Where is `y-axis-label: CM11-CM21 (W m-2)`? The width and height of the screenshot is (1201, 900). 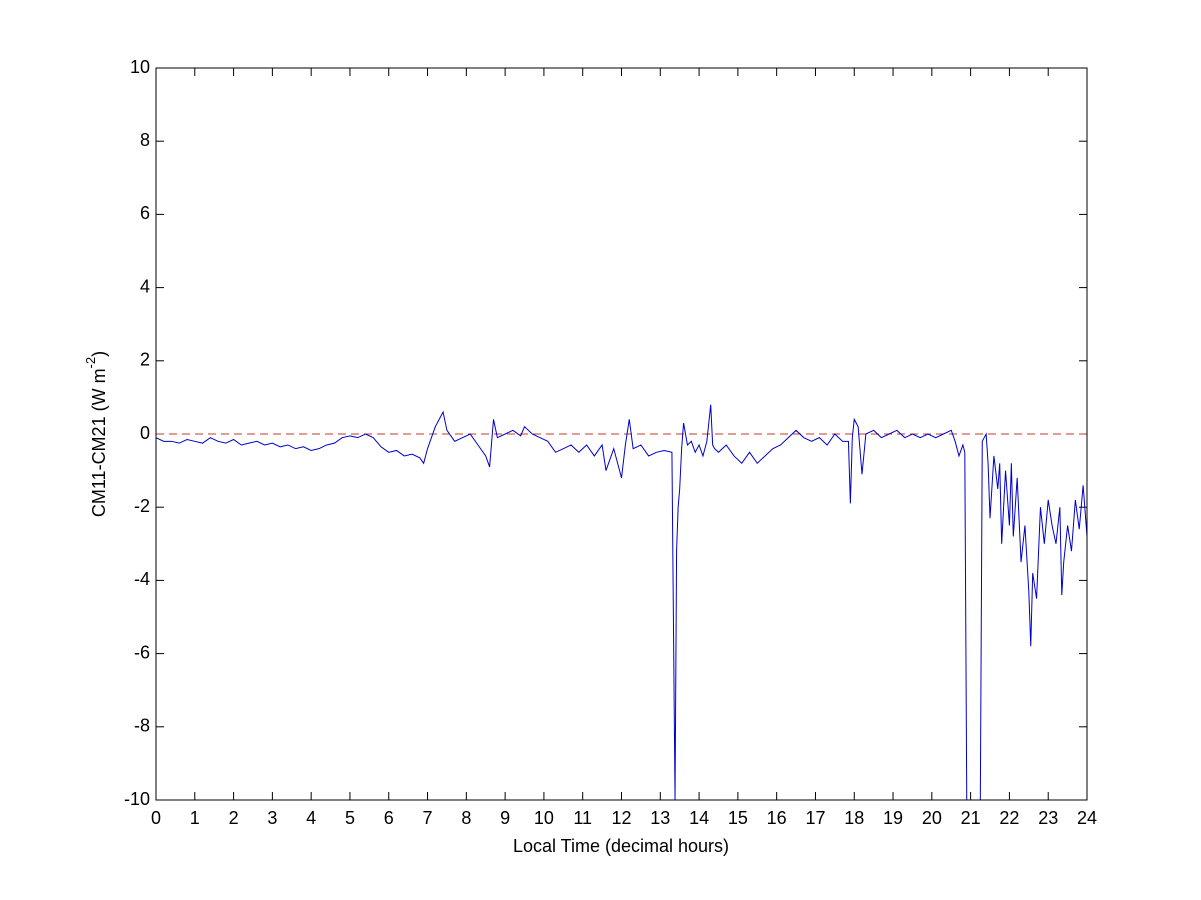
y-axis-label: CM11-CM21 (W m-2) is located at coordinates (95, 434).